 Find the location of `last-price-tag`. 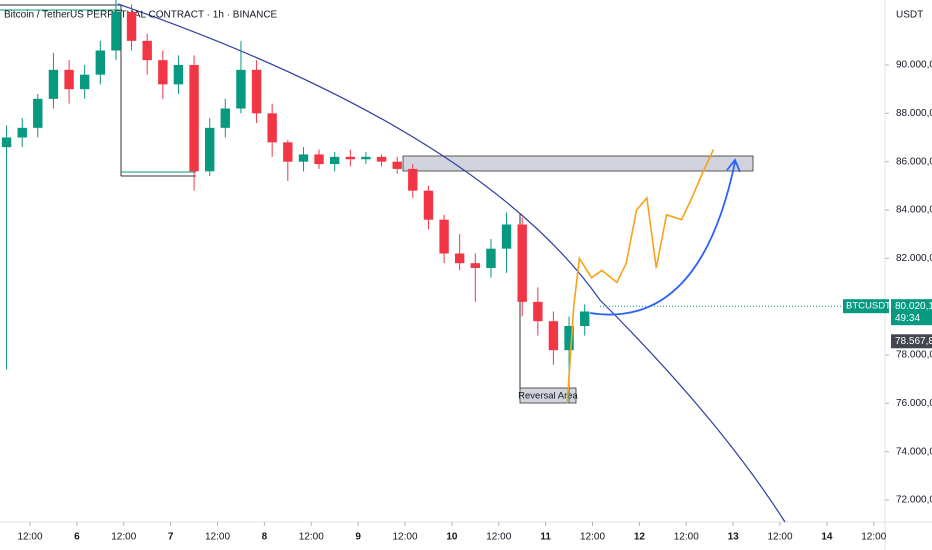

last-price-tag is located at coordinates (911, 312).